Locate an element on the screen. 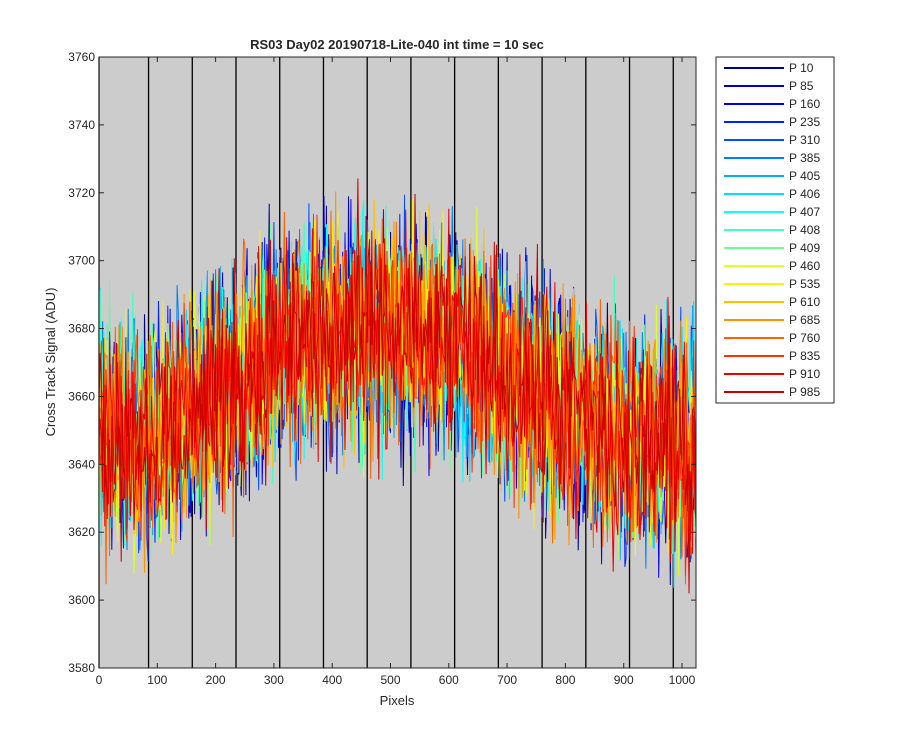 The image size is (900, 755). x-tick-label-3: 300 is located at coordinates (274, 680).